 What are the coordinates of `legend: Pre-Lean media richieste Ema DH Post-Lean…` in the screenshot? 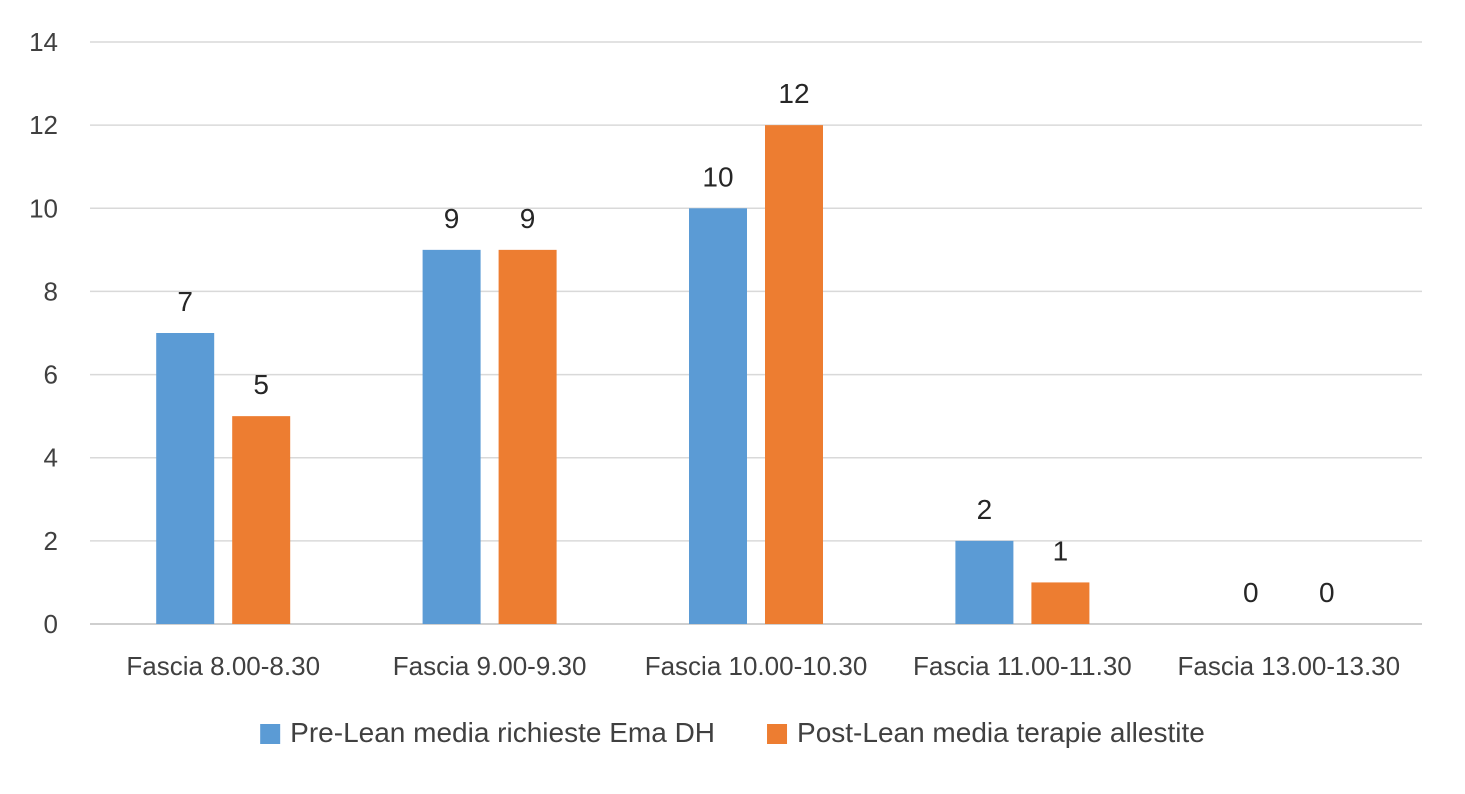 It's located at (732, 732).